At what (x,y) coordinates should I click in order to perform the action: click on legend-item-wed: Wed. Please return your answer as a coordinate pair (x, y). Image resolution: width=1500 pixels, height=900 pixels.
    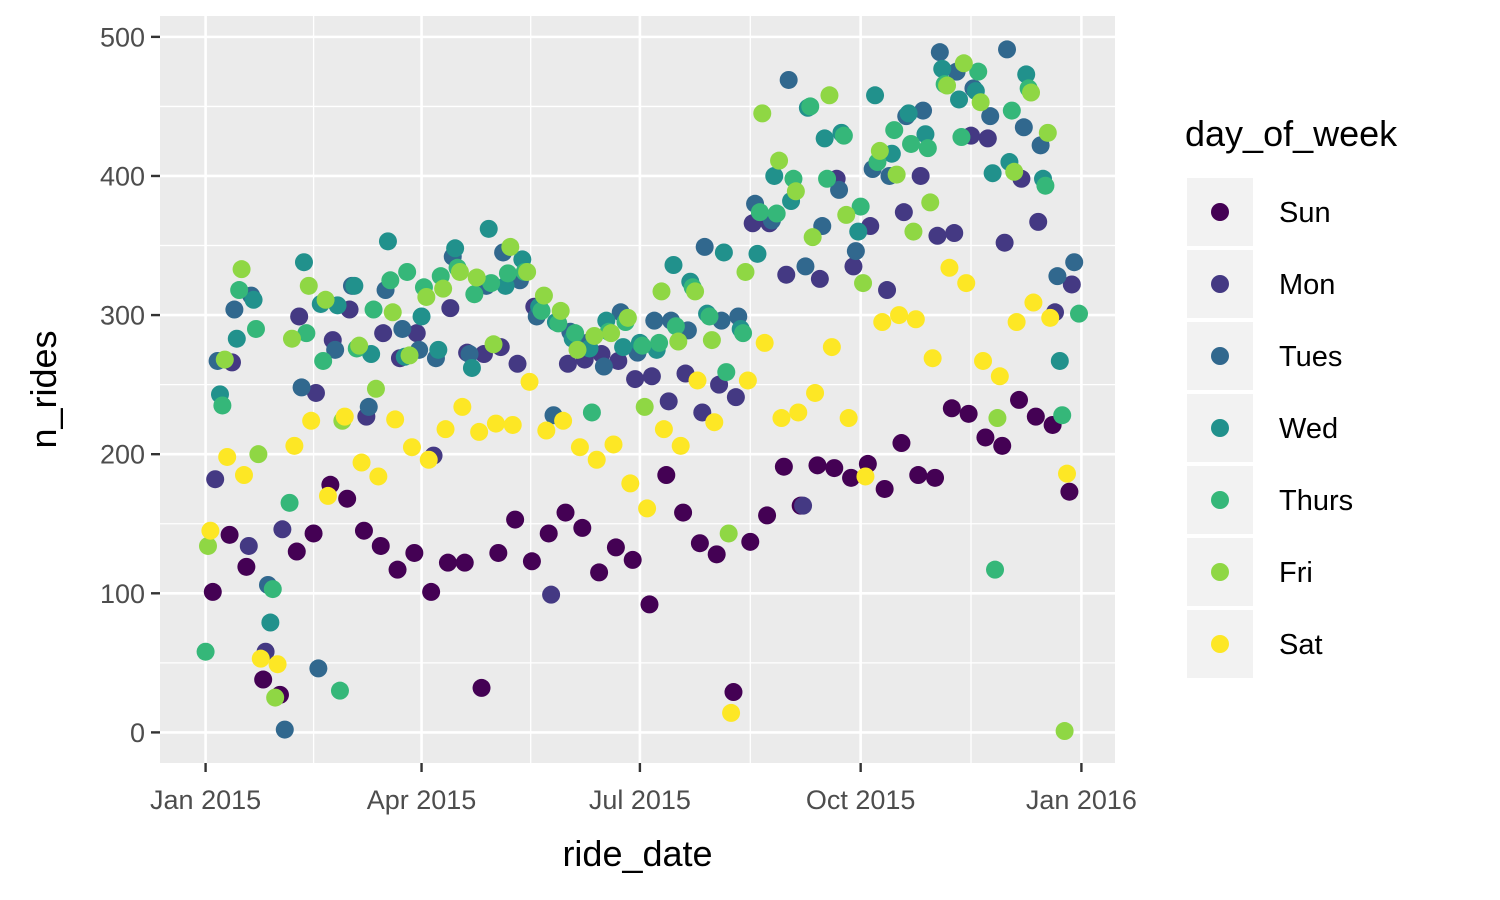
    Looking at the image, I should click on (1262, 428).